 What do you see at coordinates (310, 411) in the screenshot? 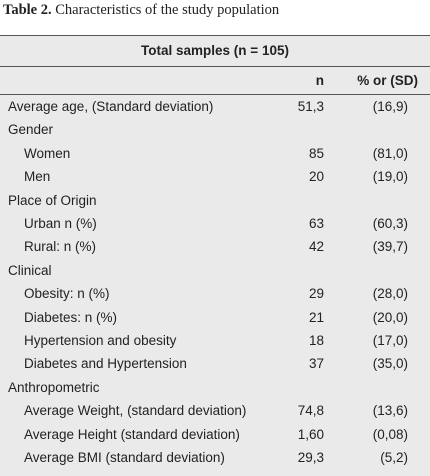
I see `row-n-value: 74,8` at bounding box center [310, 411].